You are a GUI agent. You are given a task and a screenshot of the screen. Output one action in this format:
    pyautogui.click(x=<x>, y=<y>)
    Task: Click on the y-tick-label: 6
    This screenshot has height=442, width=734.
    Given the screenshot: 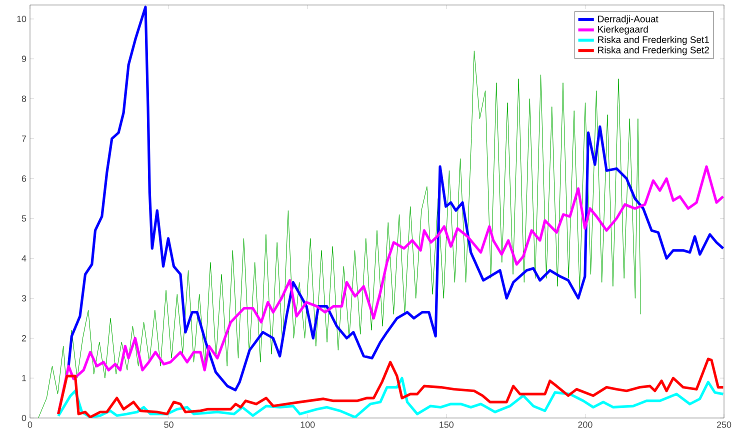 What is the action you would take?
    pyautogui.click(x=24, y=178)
    